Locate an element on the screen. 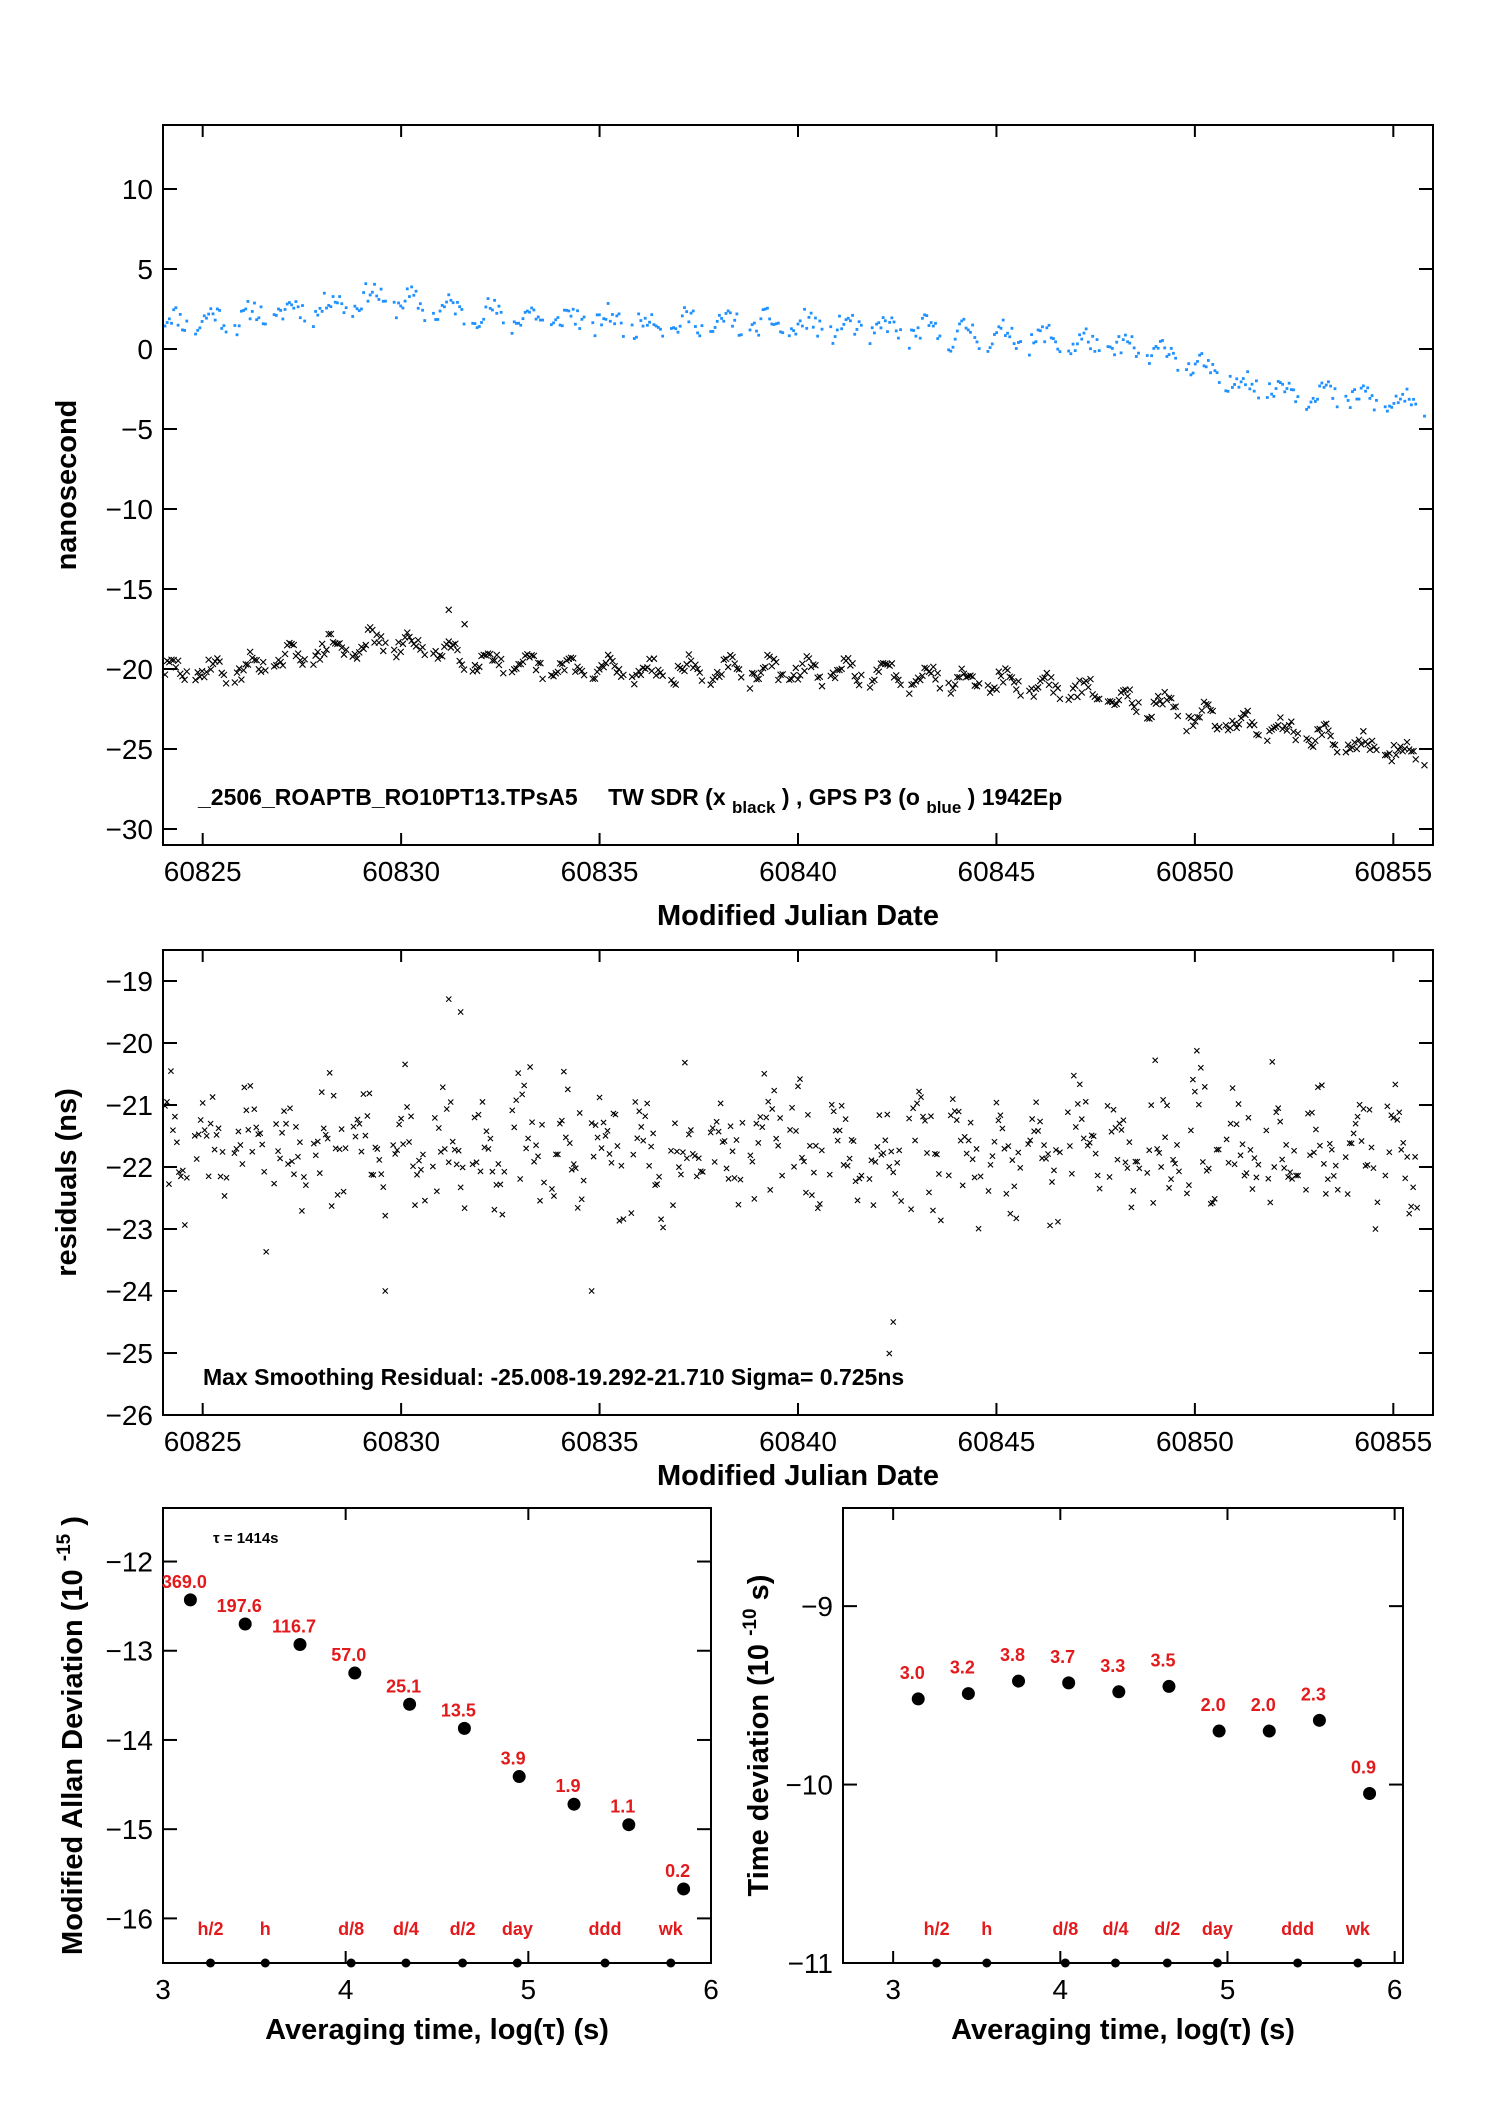  y-axis-title-exponent: -10 is located at coordinates (750, 1621).